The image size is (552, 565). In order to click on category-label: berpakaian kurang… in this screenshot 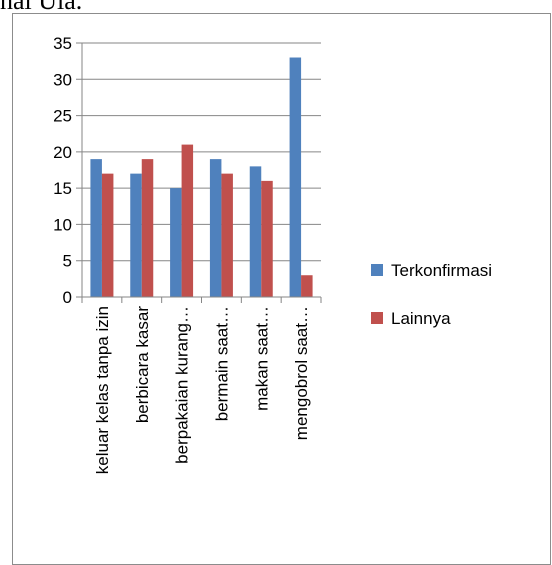, I will do `click(182, 385)`.